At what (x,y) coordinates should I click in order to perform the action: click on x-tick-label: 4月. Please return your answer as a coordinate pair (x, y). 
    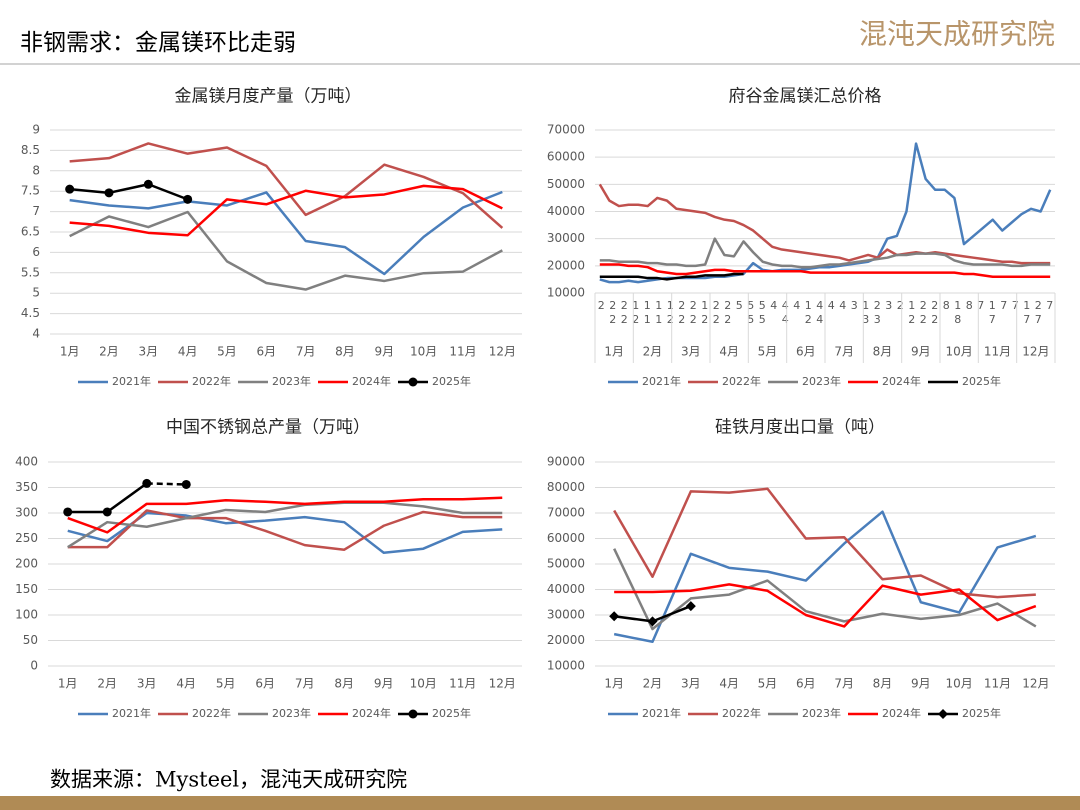
    Looking at the image, I should click on (729, 684).